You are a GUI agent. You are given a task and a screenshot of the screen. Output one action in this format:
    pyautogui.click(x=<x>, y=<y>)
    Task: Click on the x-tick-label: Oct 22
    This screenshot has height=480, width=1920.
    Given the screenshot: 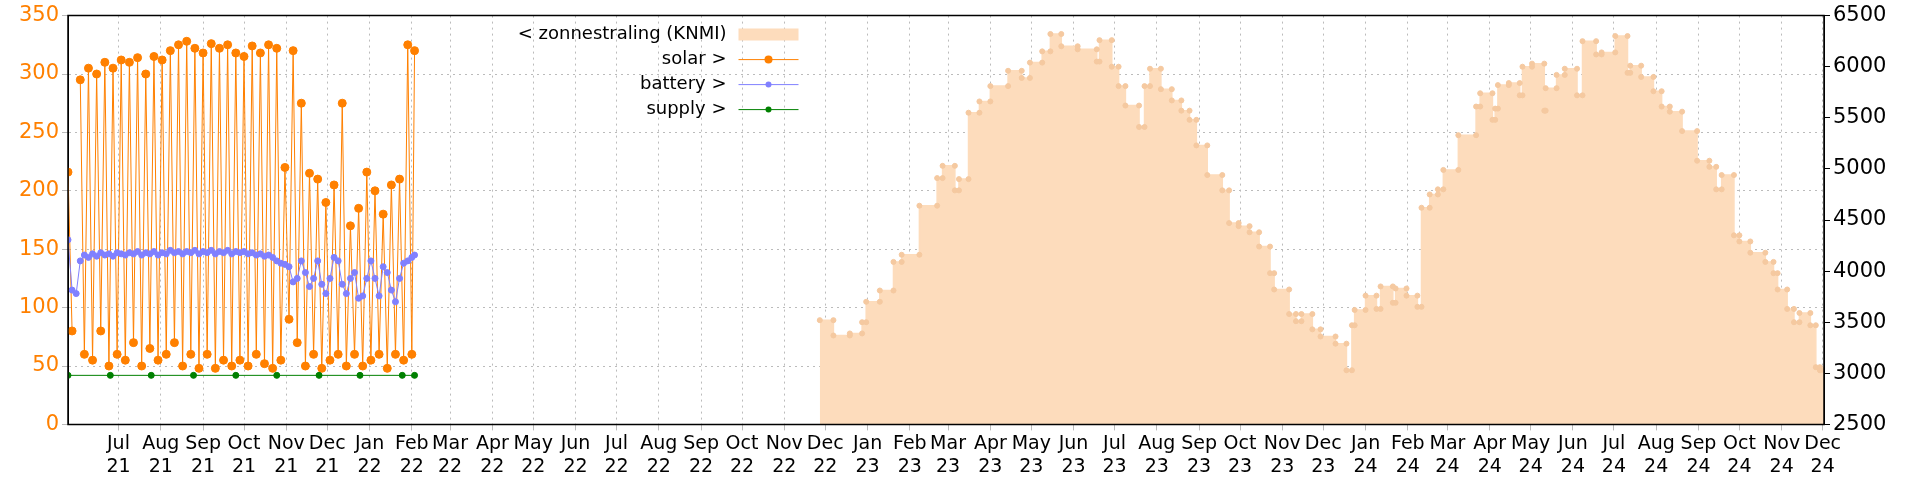 What is the action you would take?
    pyautogui.click(x=742, y=453)
    